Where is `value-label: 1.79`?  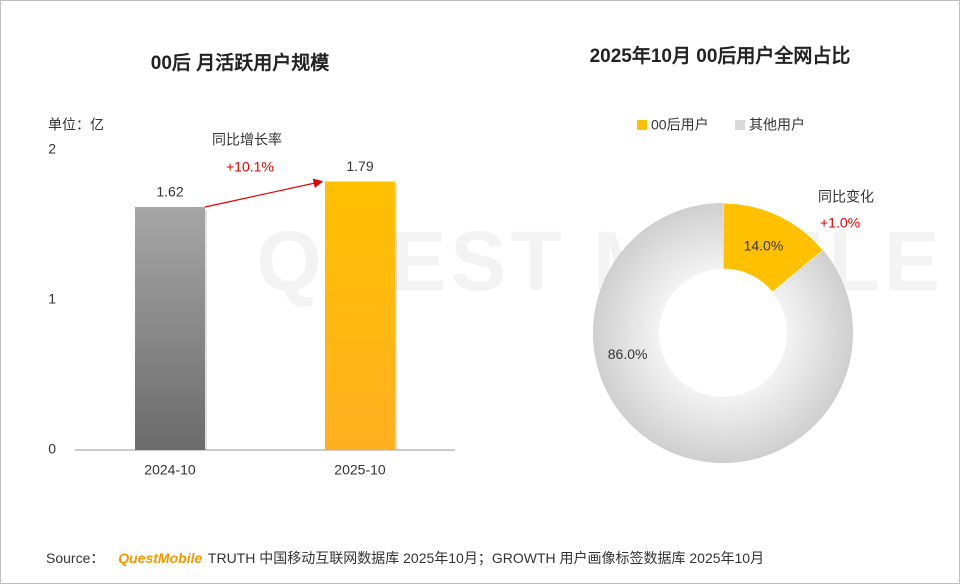
value-label: 1.79 is located at coordinates (359, 166).